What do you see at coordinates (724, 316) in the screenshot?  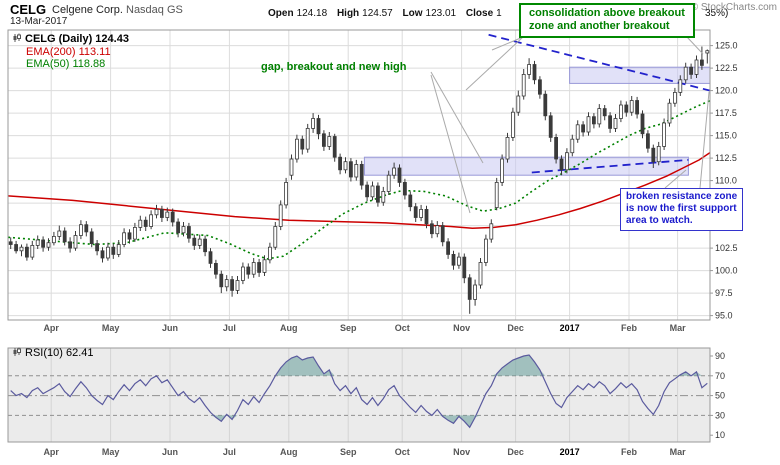 I see `svg-text: 95.0` at bounding box center [724, 316].